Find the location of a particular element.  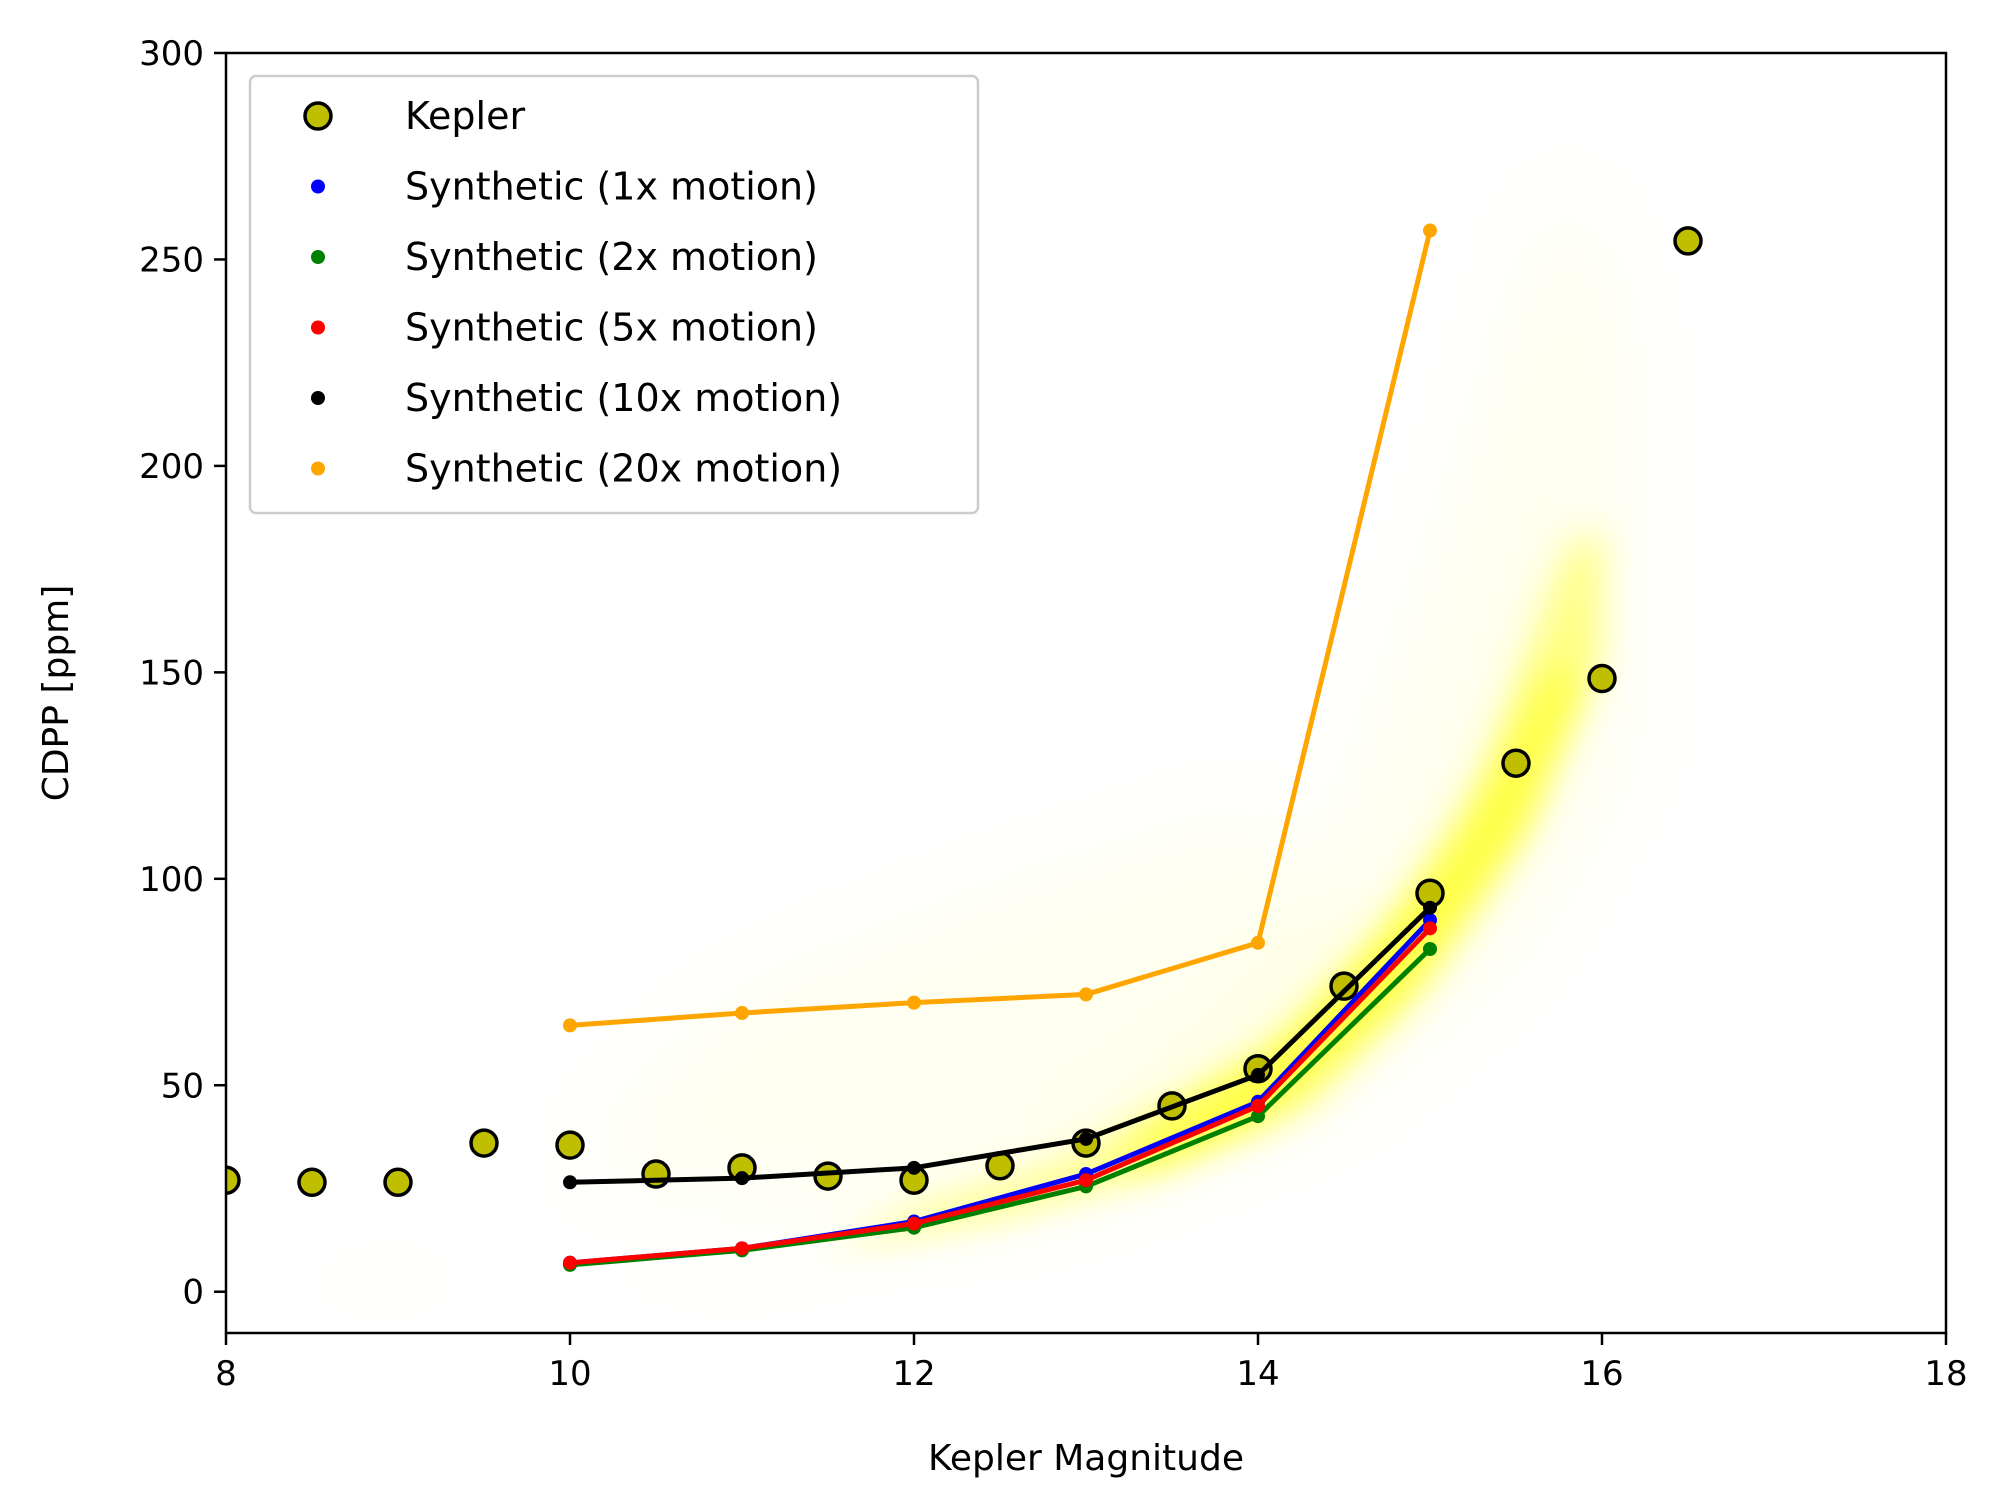

x-tick-label: 14 is located at coordinates (1257, 1374).